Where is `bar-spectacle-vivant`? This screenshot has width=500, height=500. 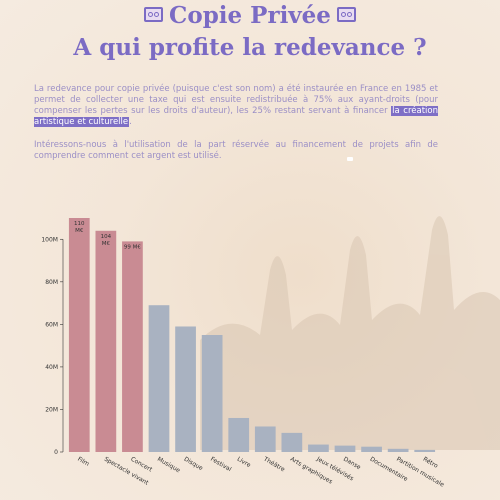 bar-spectacle-vivant is located at coordinates (106, 341).